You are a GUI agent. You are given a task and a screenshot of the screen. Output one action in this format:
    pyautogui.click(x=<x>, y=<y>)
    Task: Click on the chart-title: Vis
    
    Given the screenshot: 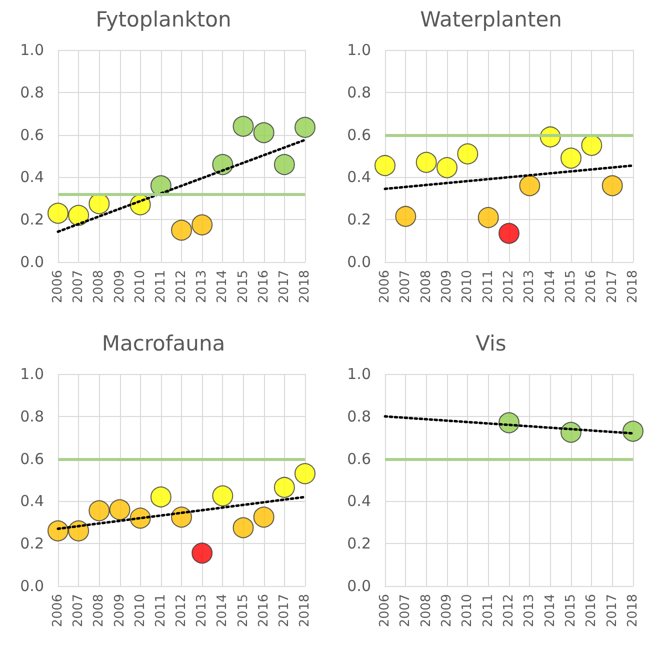 What is the action you would take?
    pyautogui.click(x=491, y=344)
    